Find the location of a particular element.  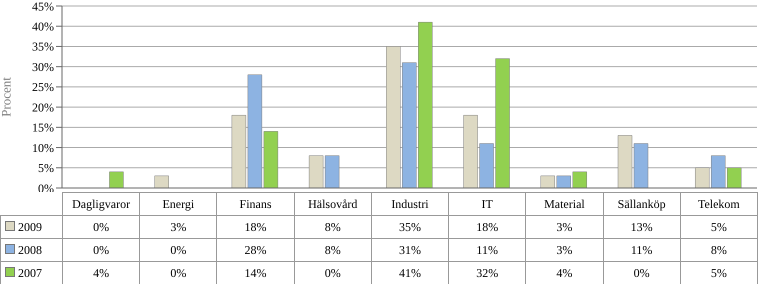

x-tick-label: Finans is located at coordinates (255, 204).